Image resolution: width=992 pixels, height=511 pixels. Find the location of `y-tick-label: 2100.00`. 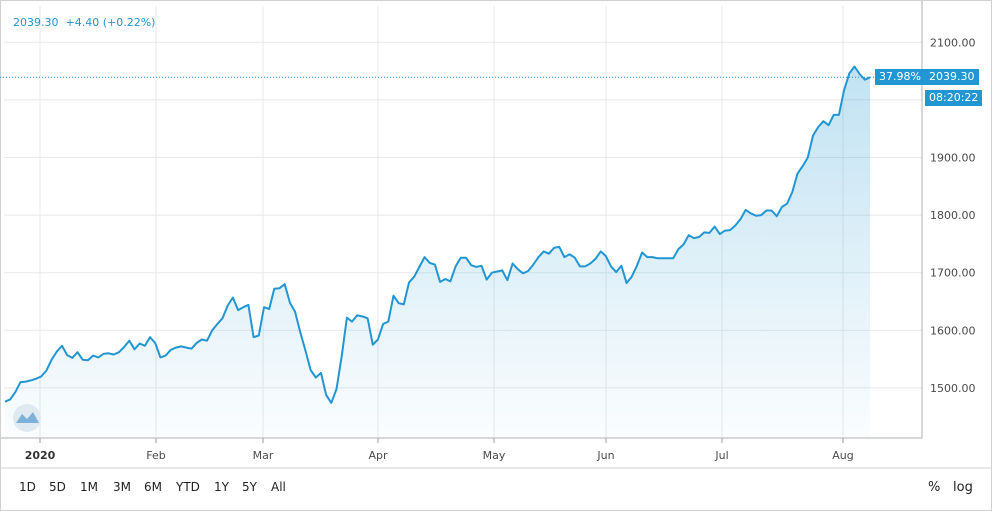

y-tick-label: 2100.00 is located at coordinates (953, 42).